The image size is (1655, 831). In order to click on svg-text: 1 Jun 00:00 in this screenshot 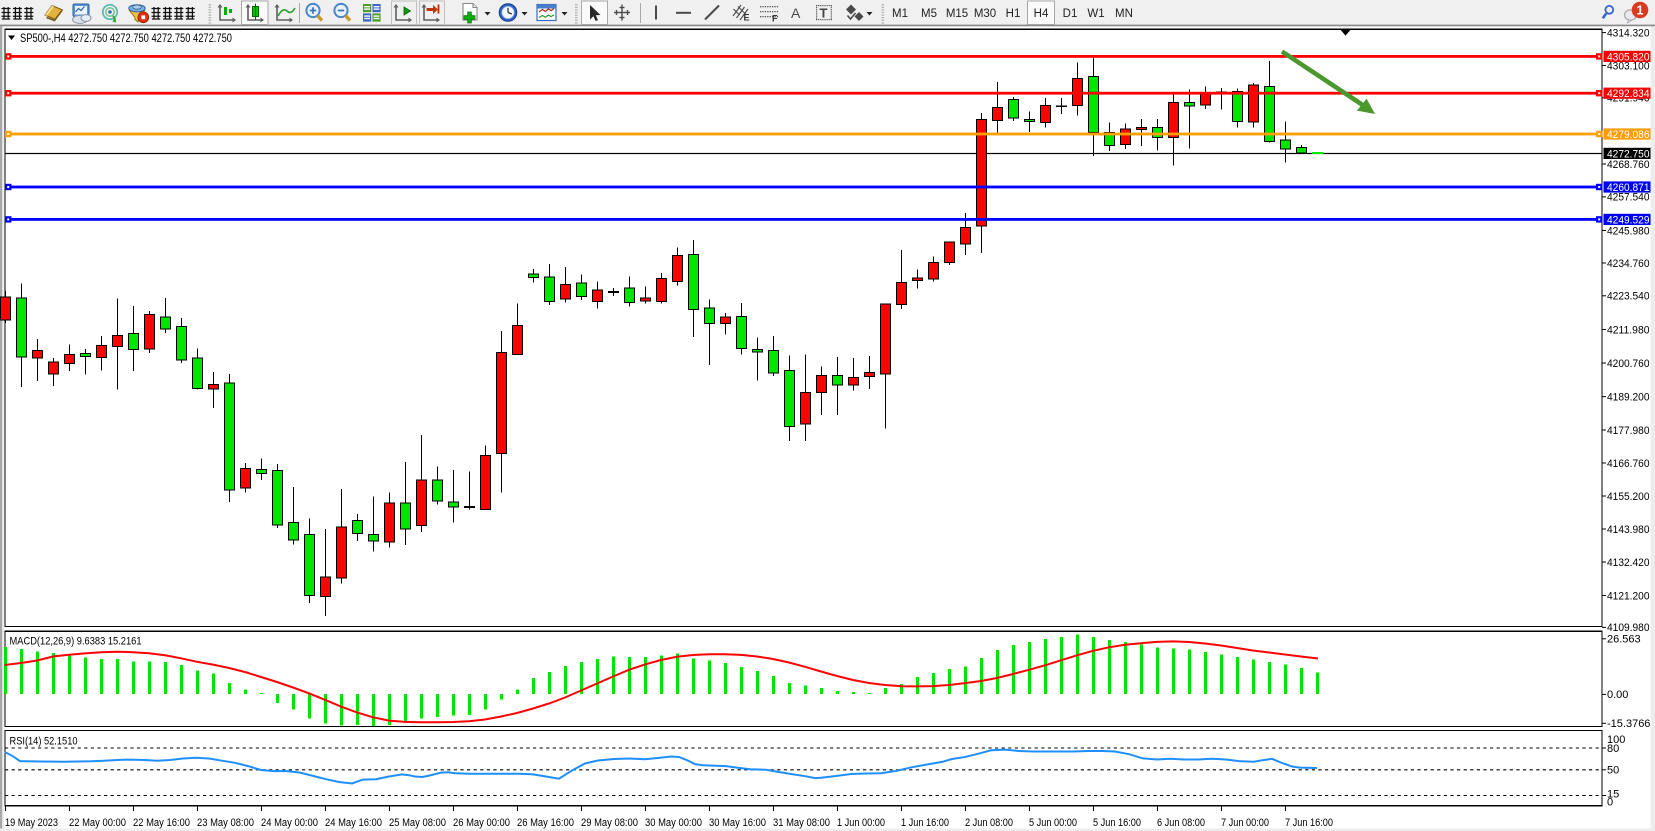, I will do `click(861, 823)`.